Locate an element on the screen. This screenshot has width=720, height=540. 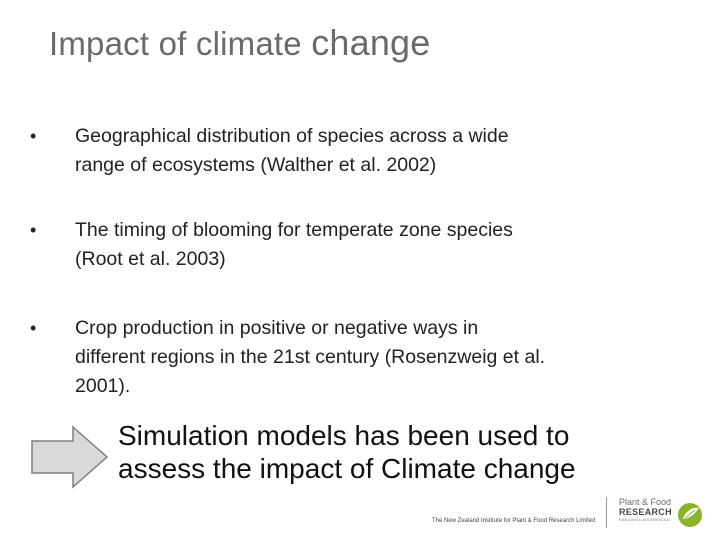
logo-line: RESEARCH is located at coordinates (645, 512).